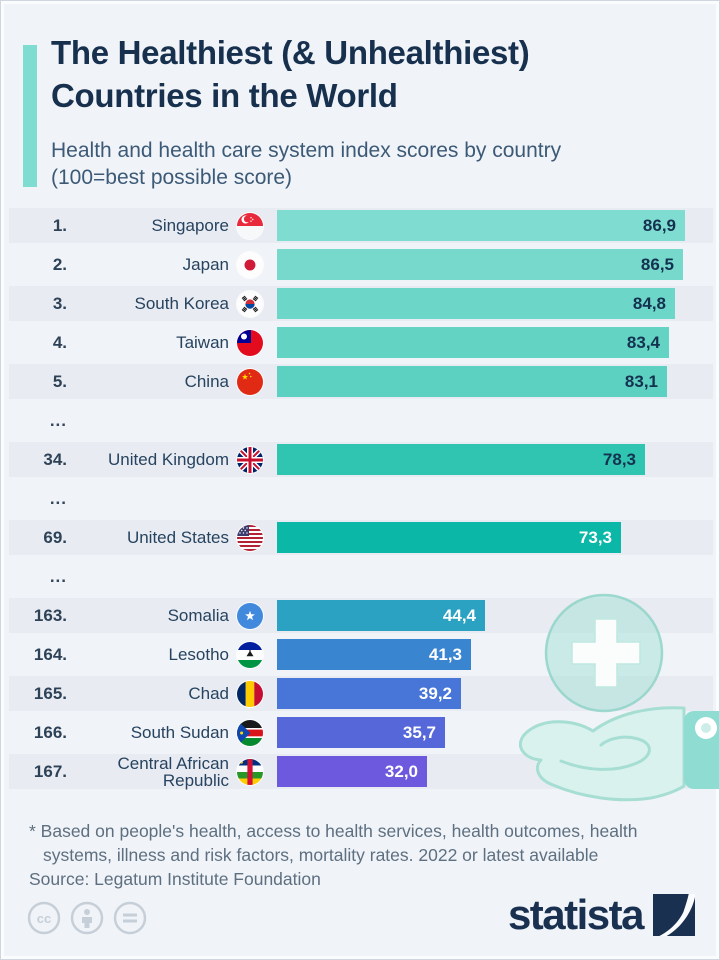  Describe the element at coordinates (199, 654) in the screenshot. I see `country-label: Lesotho` at that location.